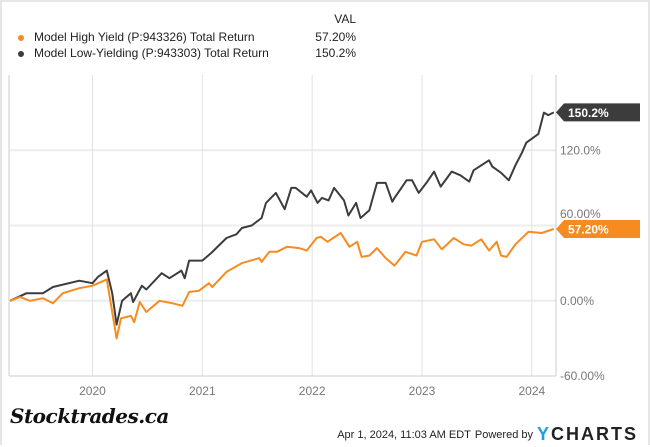  Describe the element at coordinates (144, 37) in the screenshot. I see `legend-label: Model High Yield (P:943326) Total Return` at that location.